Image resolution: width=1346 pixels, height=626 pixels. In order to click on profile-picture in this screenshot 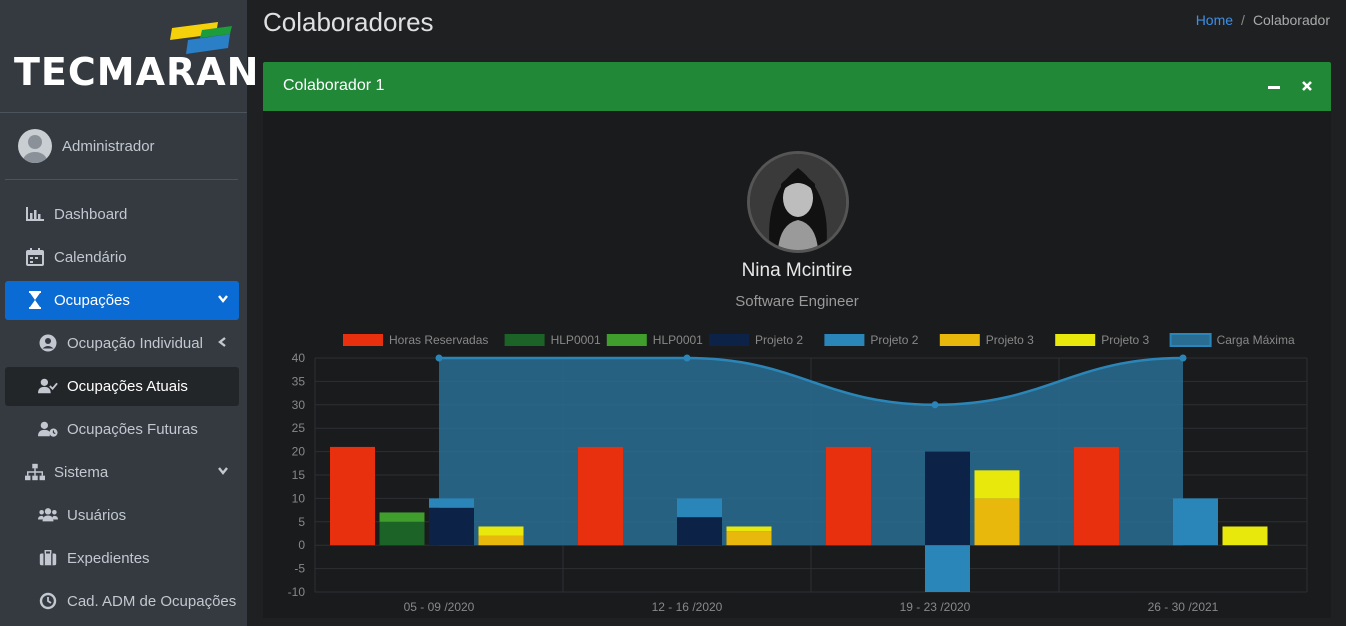, I will do `click(798, 202)`.